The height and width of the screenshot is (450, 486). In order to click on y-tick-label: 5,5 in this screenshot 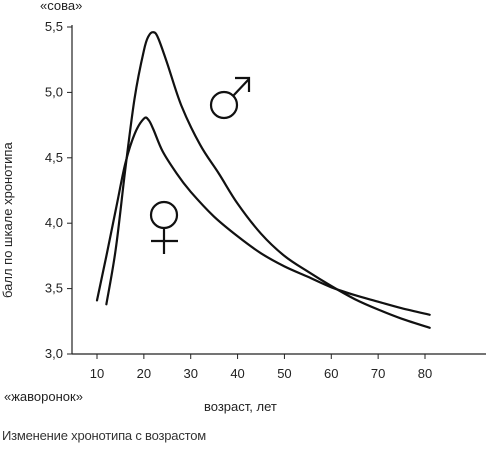, I will do `click(54, 26)`.